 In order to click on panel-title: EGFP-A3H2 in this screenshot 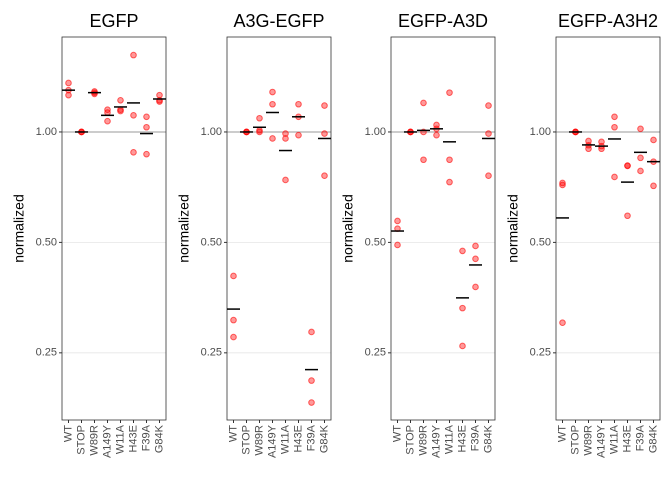, I will do `click(608, 21)`.